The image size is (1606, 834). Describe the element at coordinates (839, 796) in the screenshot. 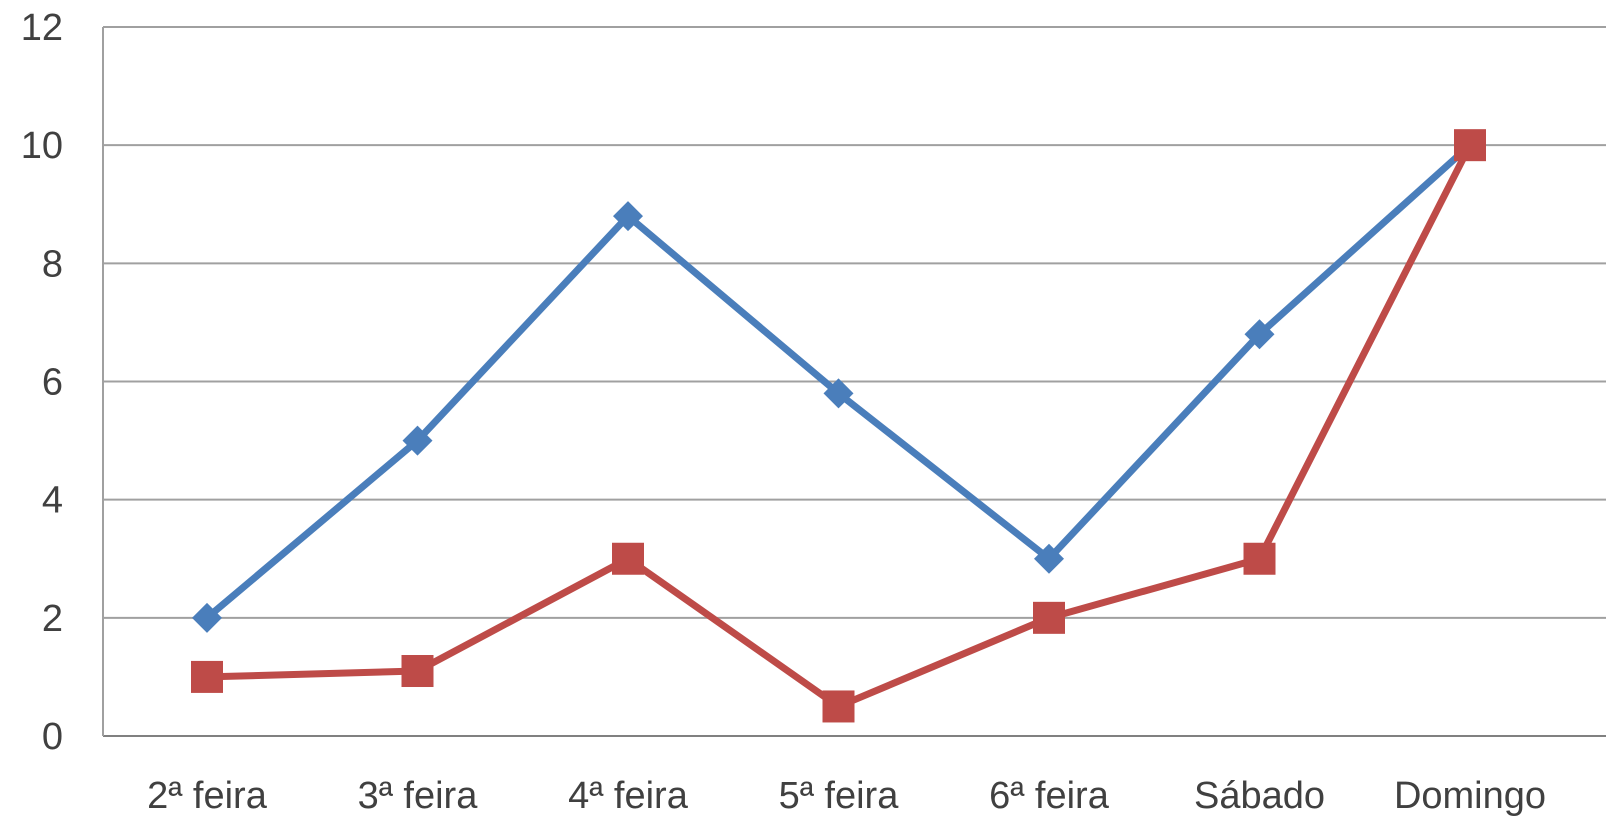

I see `x-tick-label: 5ª feira` at that location.